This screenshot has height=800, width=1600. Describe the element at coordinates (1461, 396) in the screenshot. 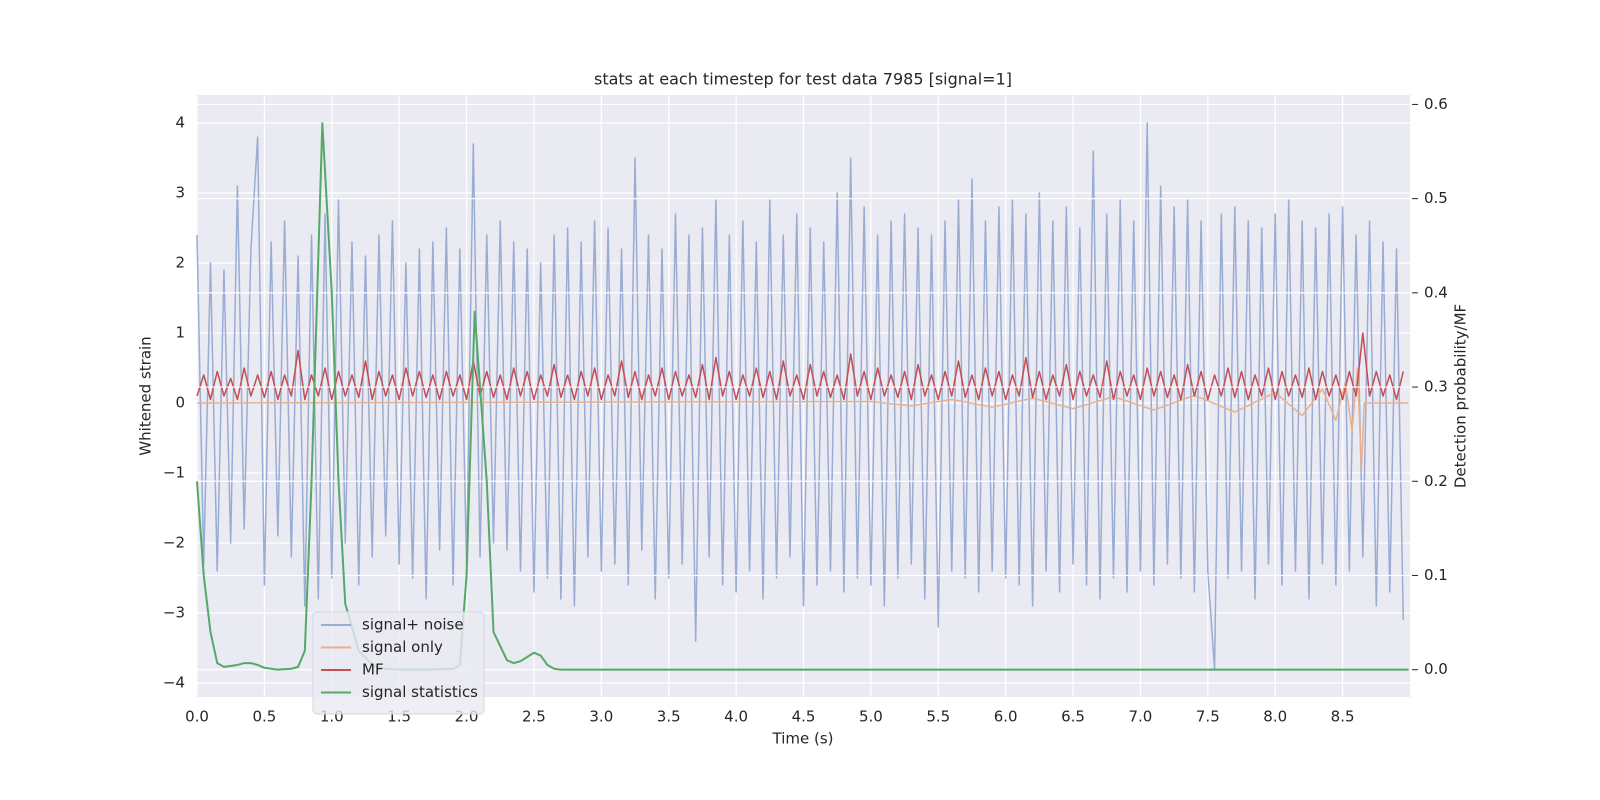

I see `y2-axis-label: Detection probability/MF` at that location.